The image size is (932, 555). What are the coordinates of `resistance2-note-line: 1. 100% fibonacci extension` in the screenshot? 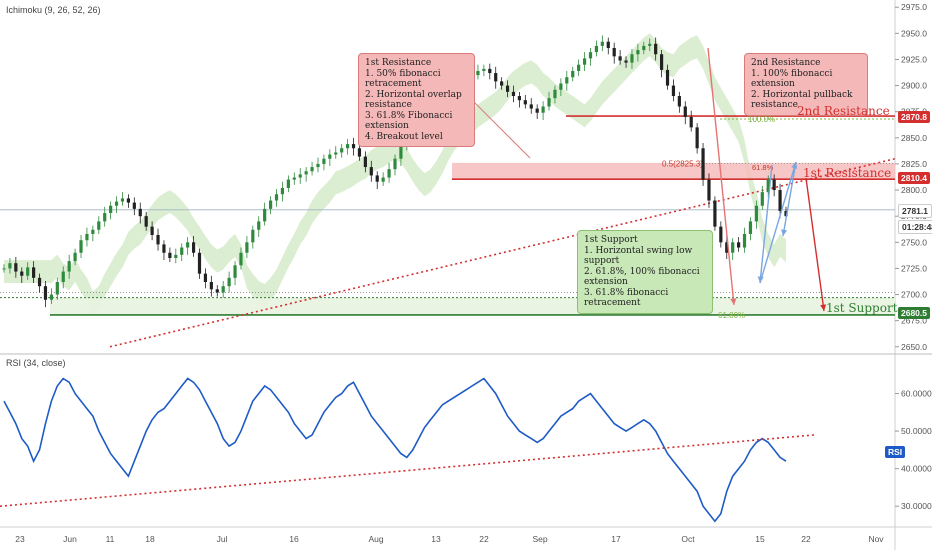 It's located at (792, 79).